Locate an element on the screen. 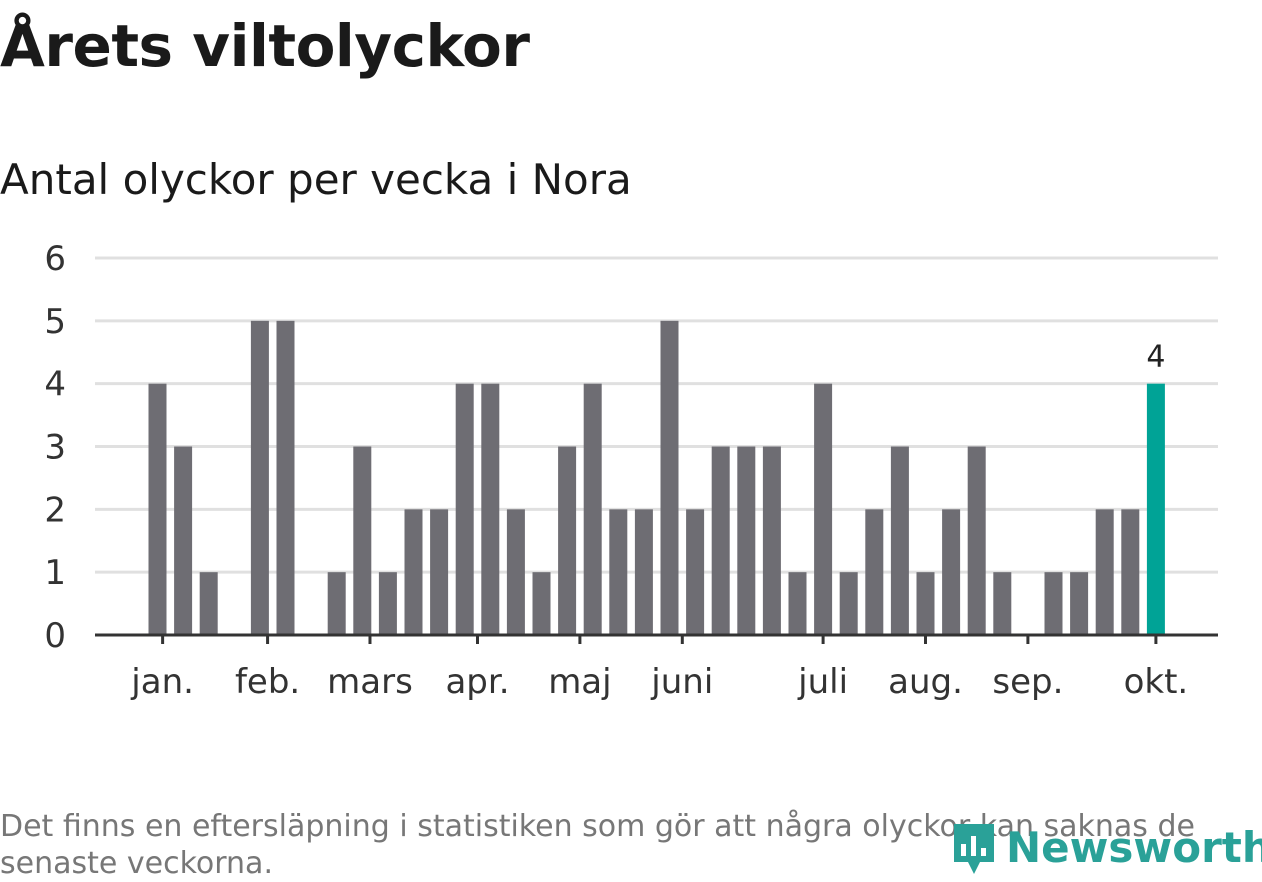 Image resolution: width=1262 pixels, height=882 pixels. highlight-data-label: 4 is located at coordinates (1155, 357).